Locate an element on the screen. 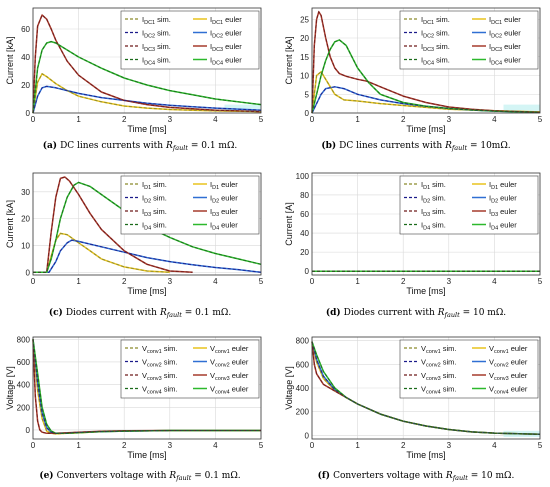 This screenshot has height=487, width=550. legend-sim-subscript: DC3 is located at coordinates (428, 50).